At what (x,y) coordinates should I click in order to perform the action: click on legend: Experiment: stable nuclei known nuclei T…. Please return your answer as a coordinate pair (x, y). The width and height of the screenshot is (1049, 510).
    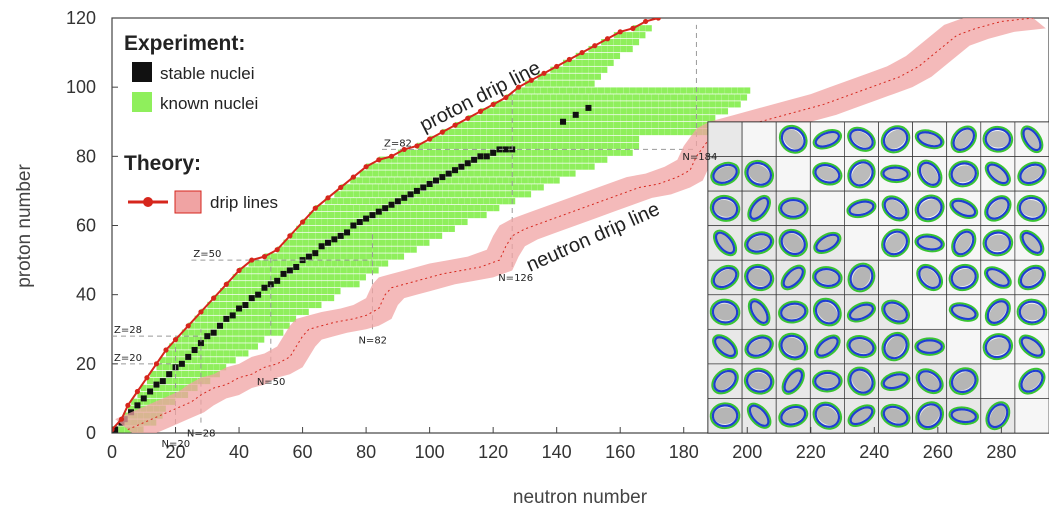
    Looking at the image, I should click on (201, 123).